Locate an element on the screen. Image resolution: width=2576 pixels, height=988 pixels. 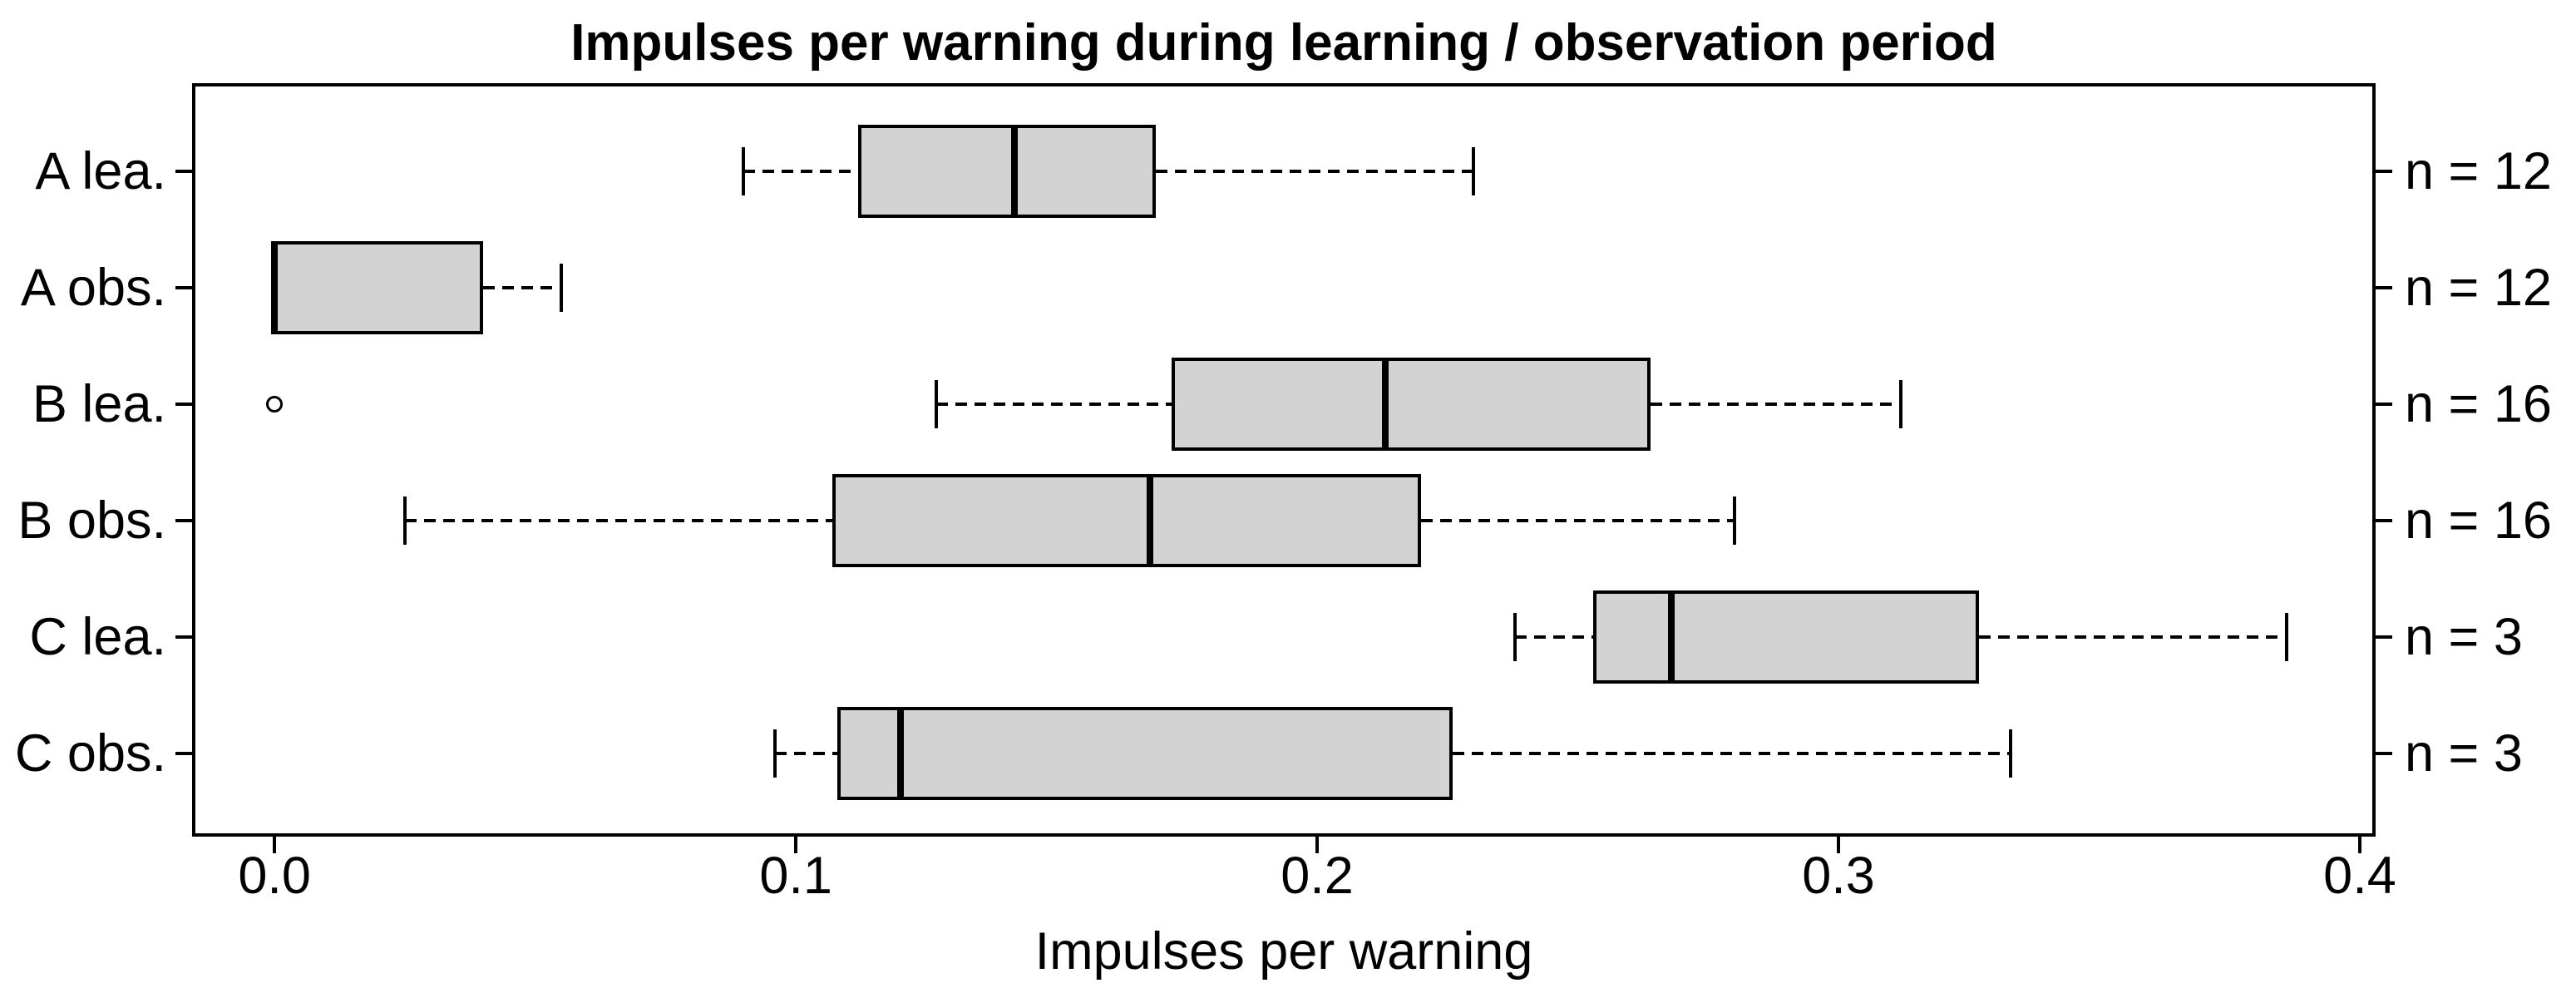
x-tick-label: 0.4 is located at coordinates (2359, 876).